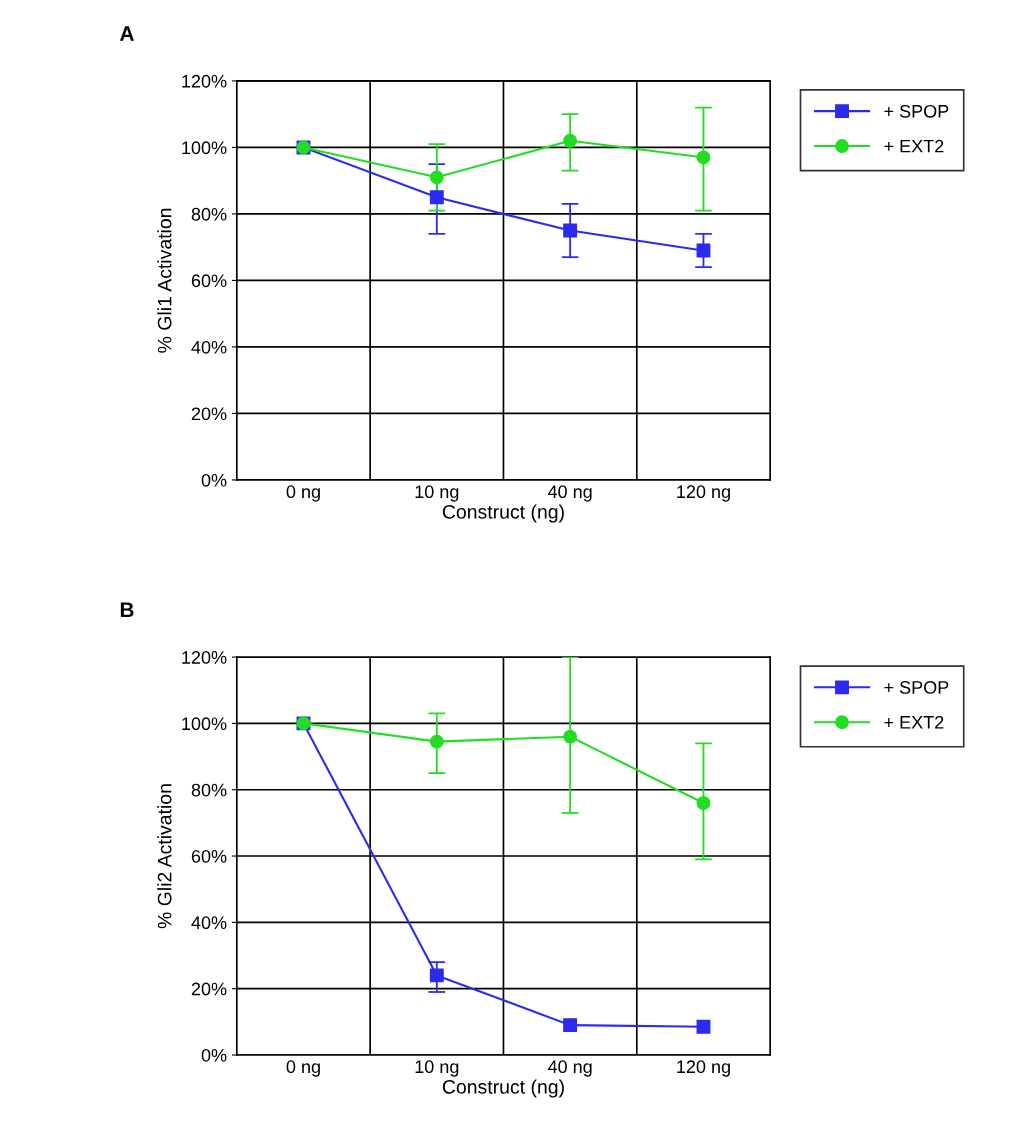  Describe the element at coordinates (126, 33) in the screenshot. I see `chart-title: A` at that location.